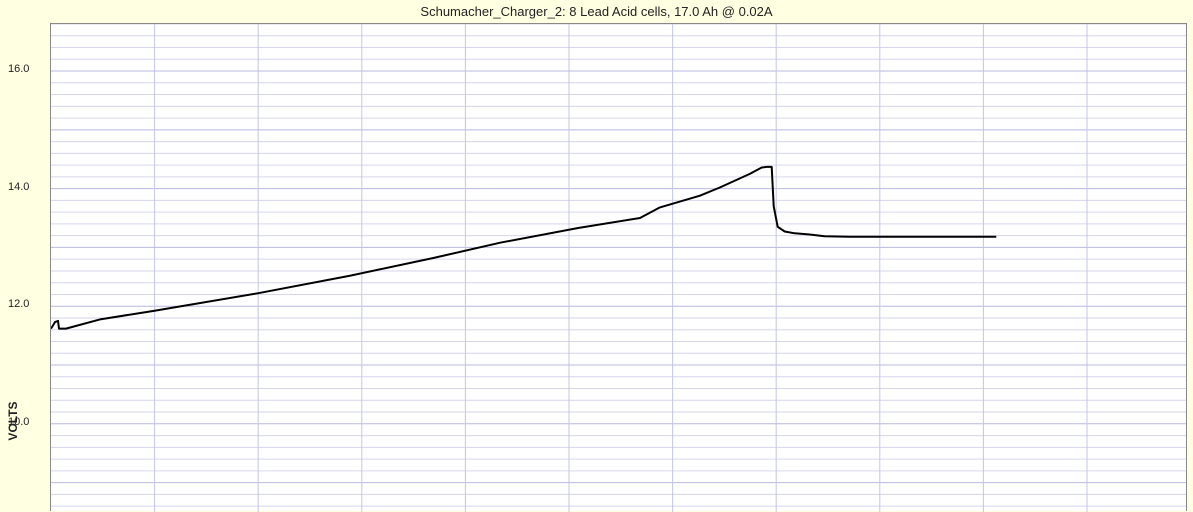 This screenshot has width=1193, height=512. Describe the element at coordinates (19, 69) in the screenshot. I see `y-tick-label: 16.0` at that location.